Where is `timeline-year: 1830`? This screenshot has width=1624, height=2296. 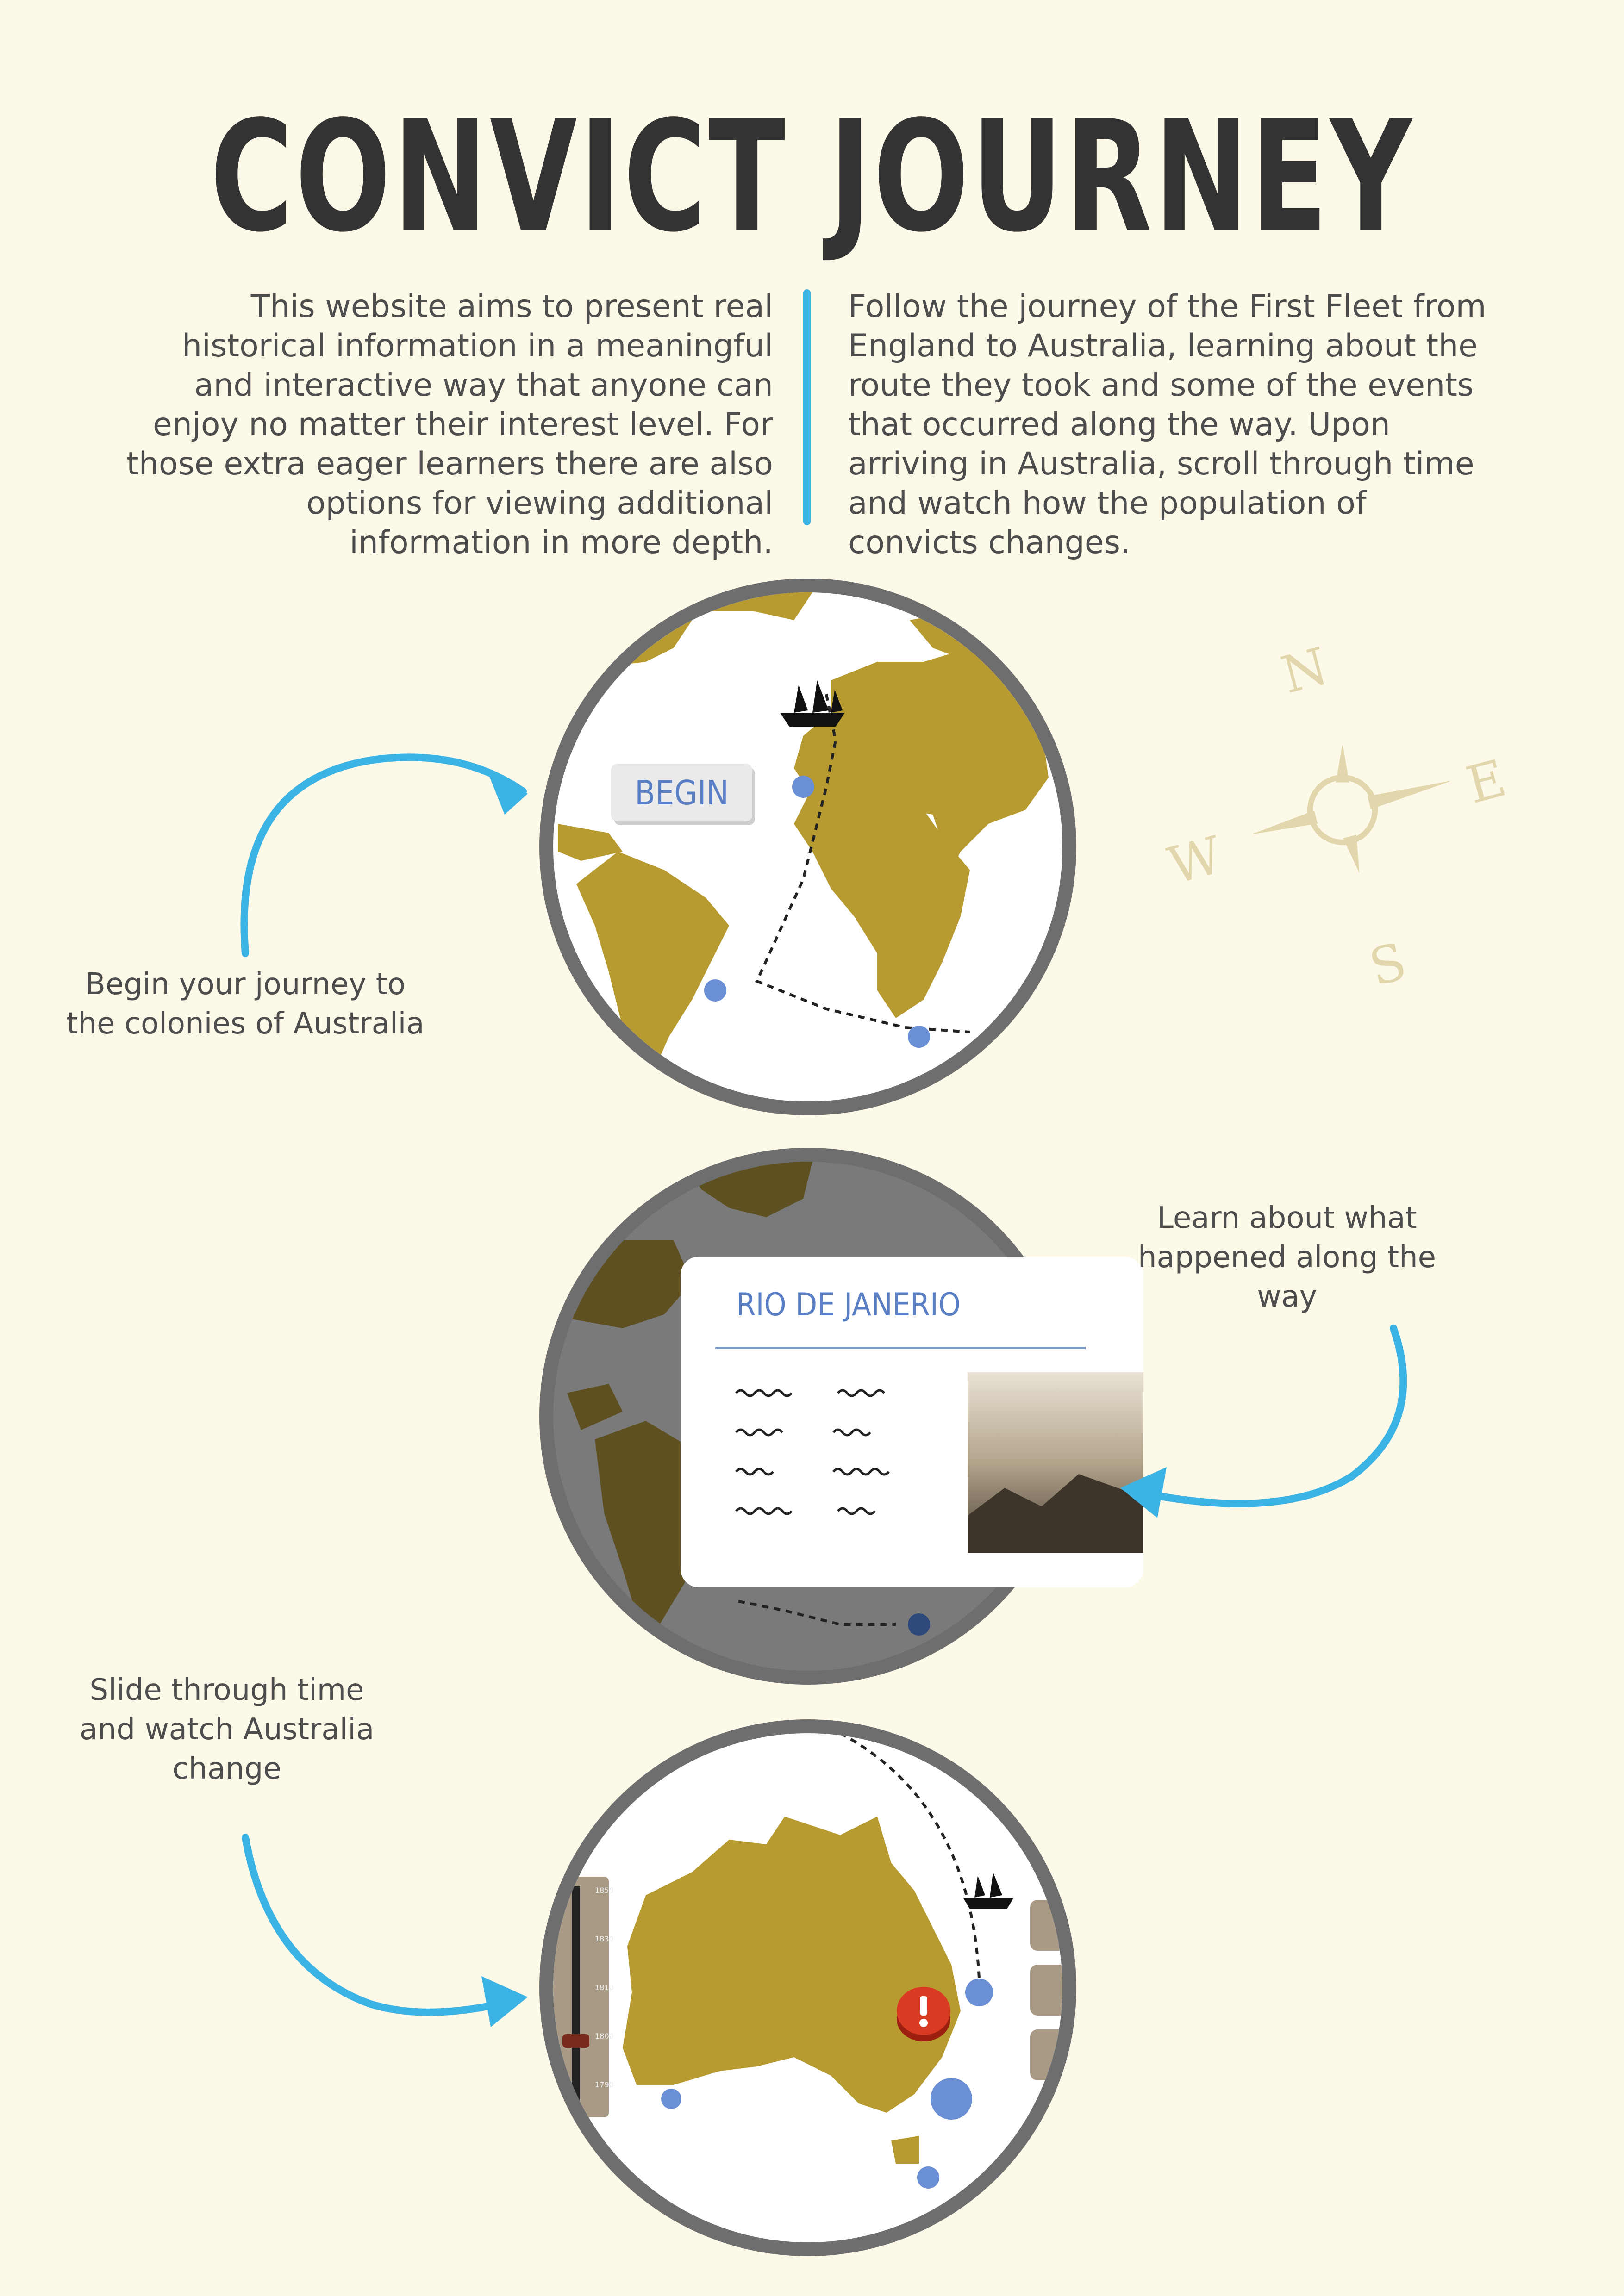
timeline-year: 1830 is located at coordinates (604, 1939).